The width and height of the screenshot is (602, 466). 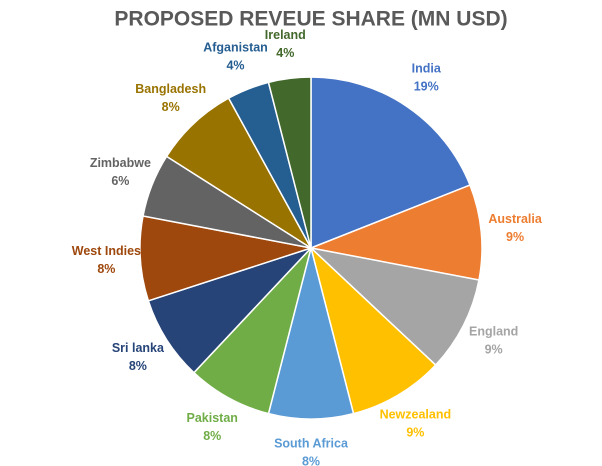 What do you see at coordinates (106, 251) in the screenshot?
I see `slice-label: West Indies` at bounding box center [106, 251].